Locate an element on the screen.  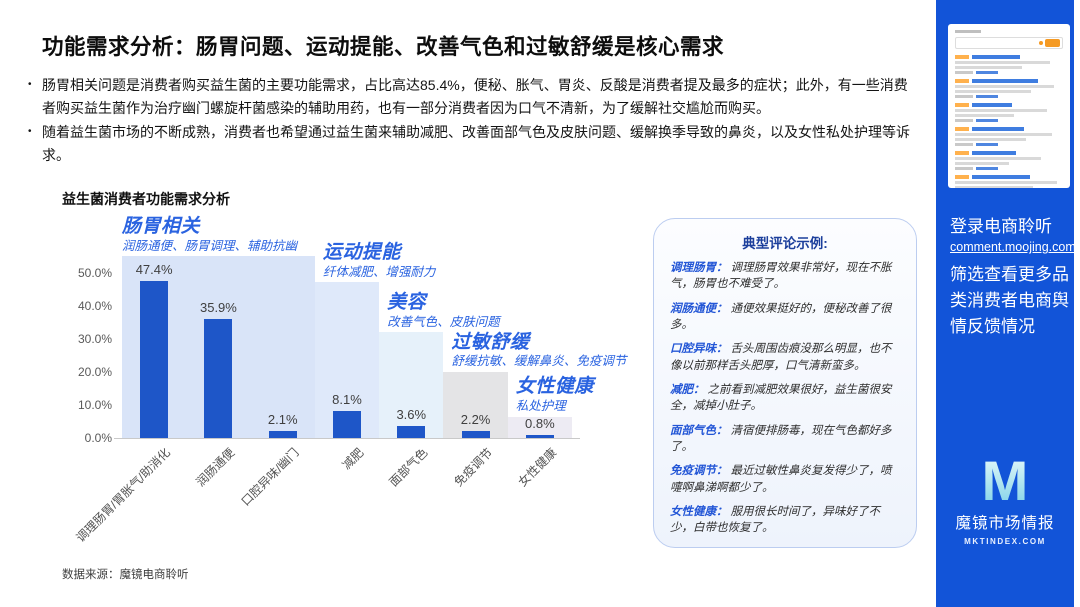
group-label: 肠胃相关 润肠通便、肠胃调理、辅助抗幽 is located at coordinates (209, 234).